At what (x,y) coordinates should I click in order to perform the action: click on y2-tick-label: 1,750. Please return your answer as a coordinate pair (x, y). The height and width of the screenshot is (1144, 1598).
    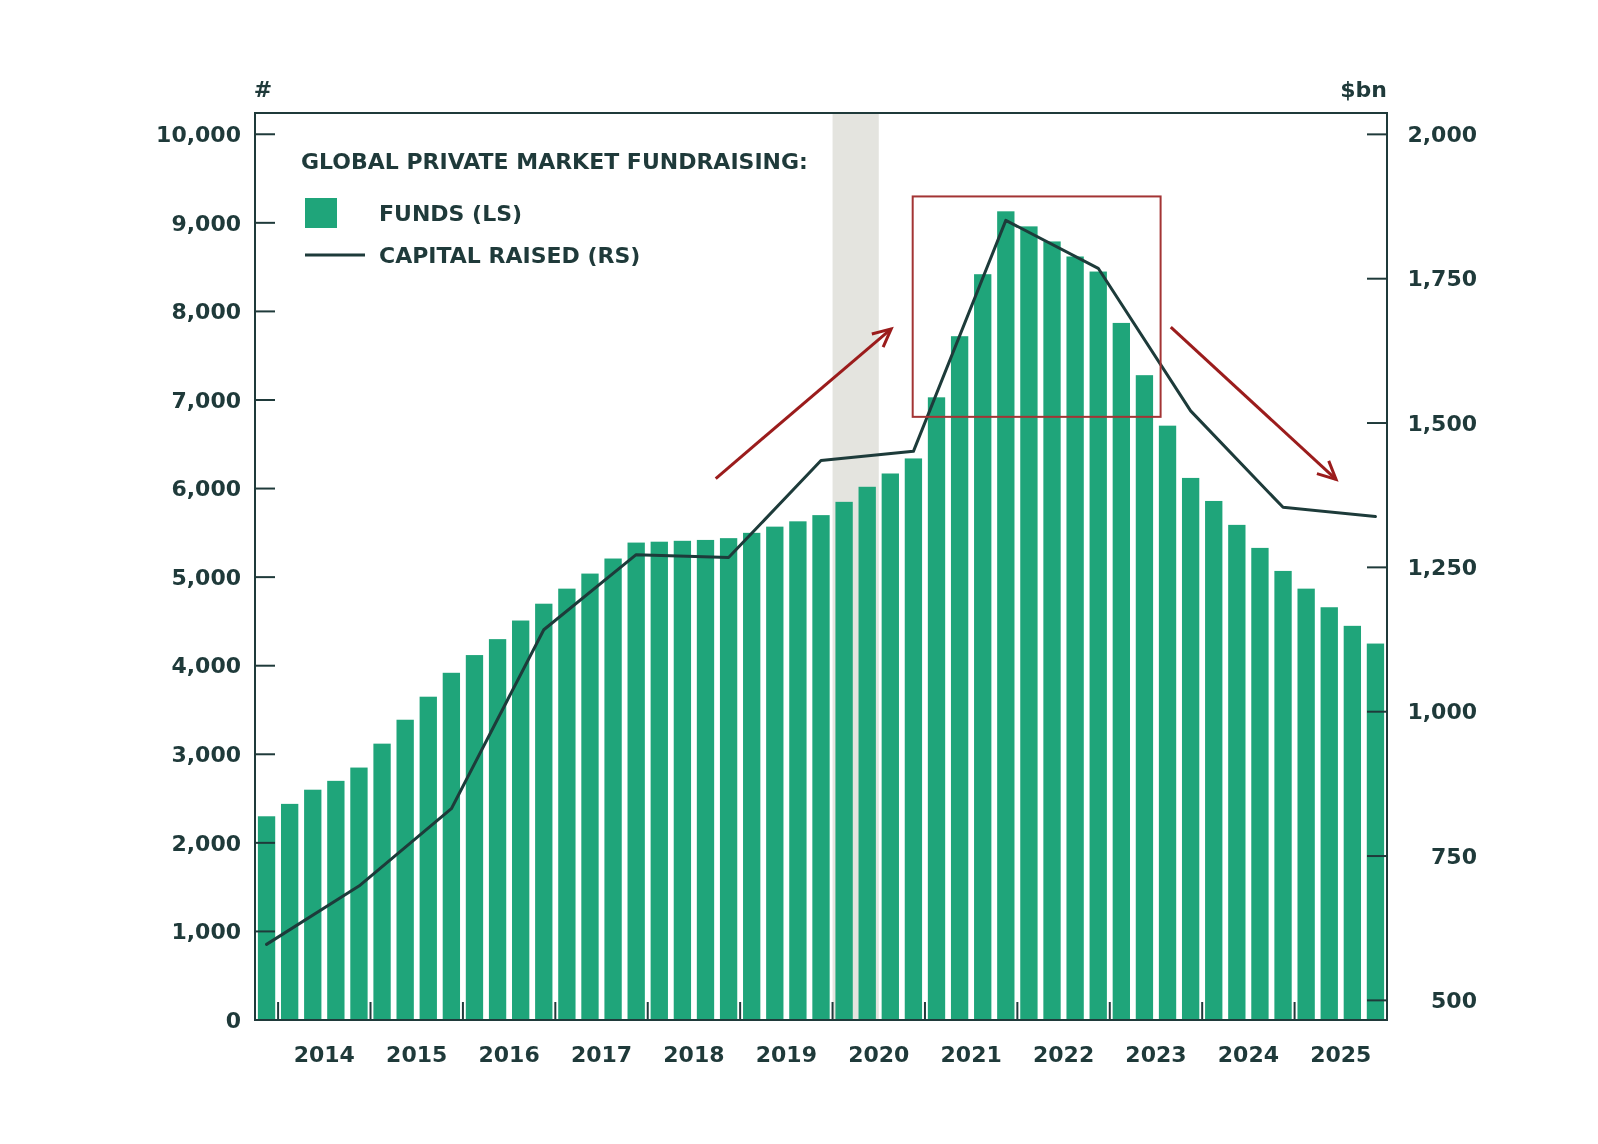
    Looking at the image, I should click on (1442, 279).